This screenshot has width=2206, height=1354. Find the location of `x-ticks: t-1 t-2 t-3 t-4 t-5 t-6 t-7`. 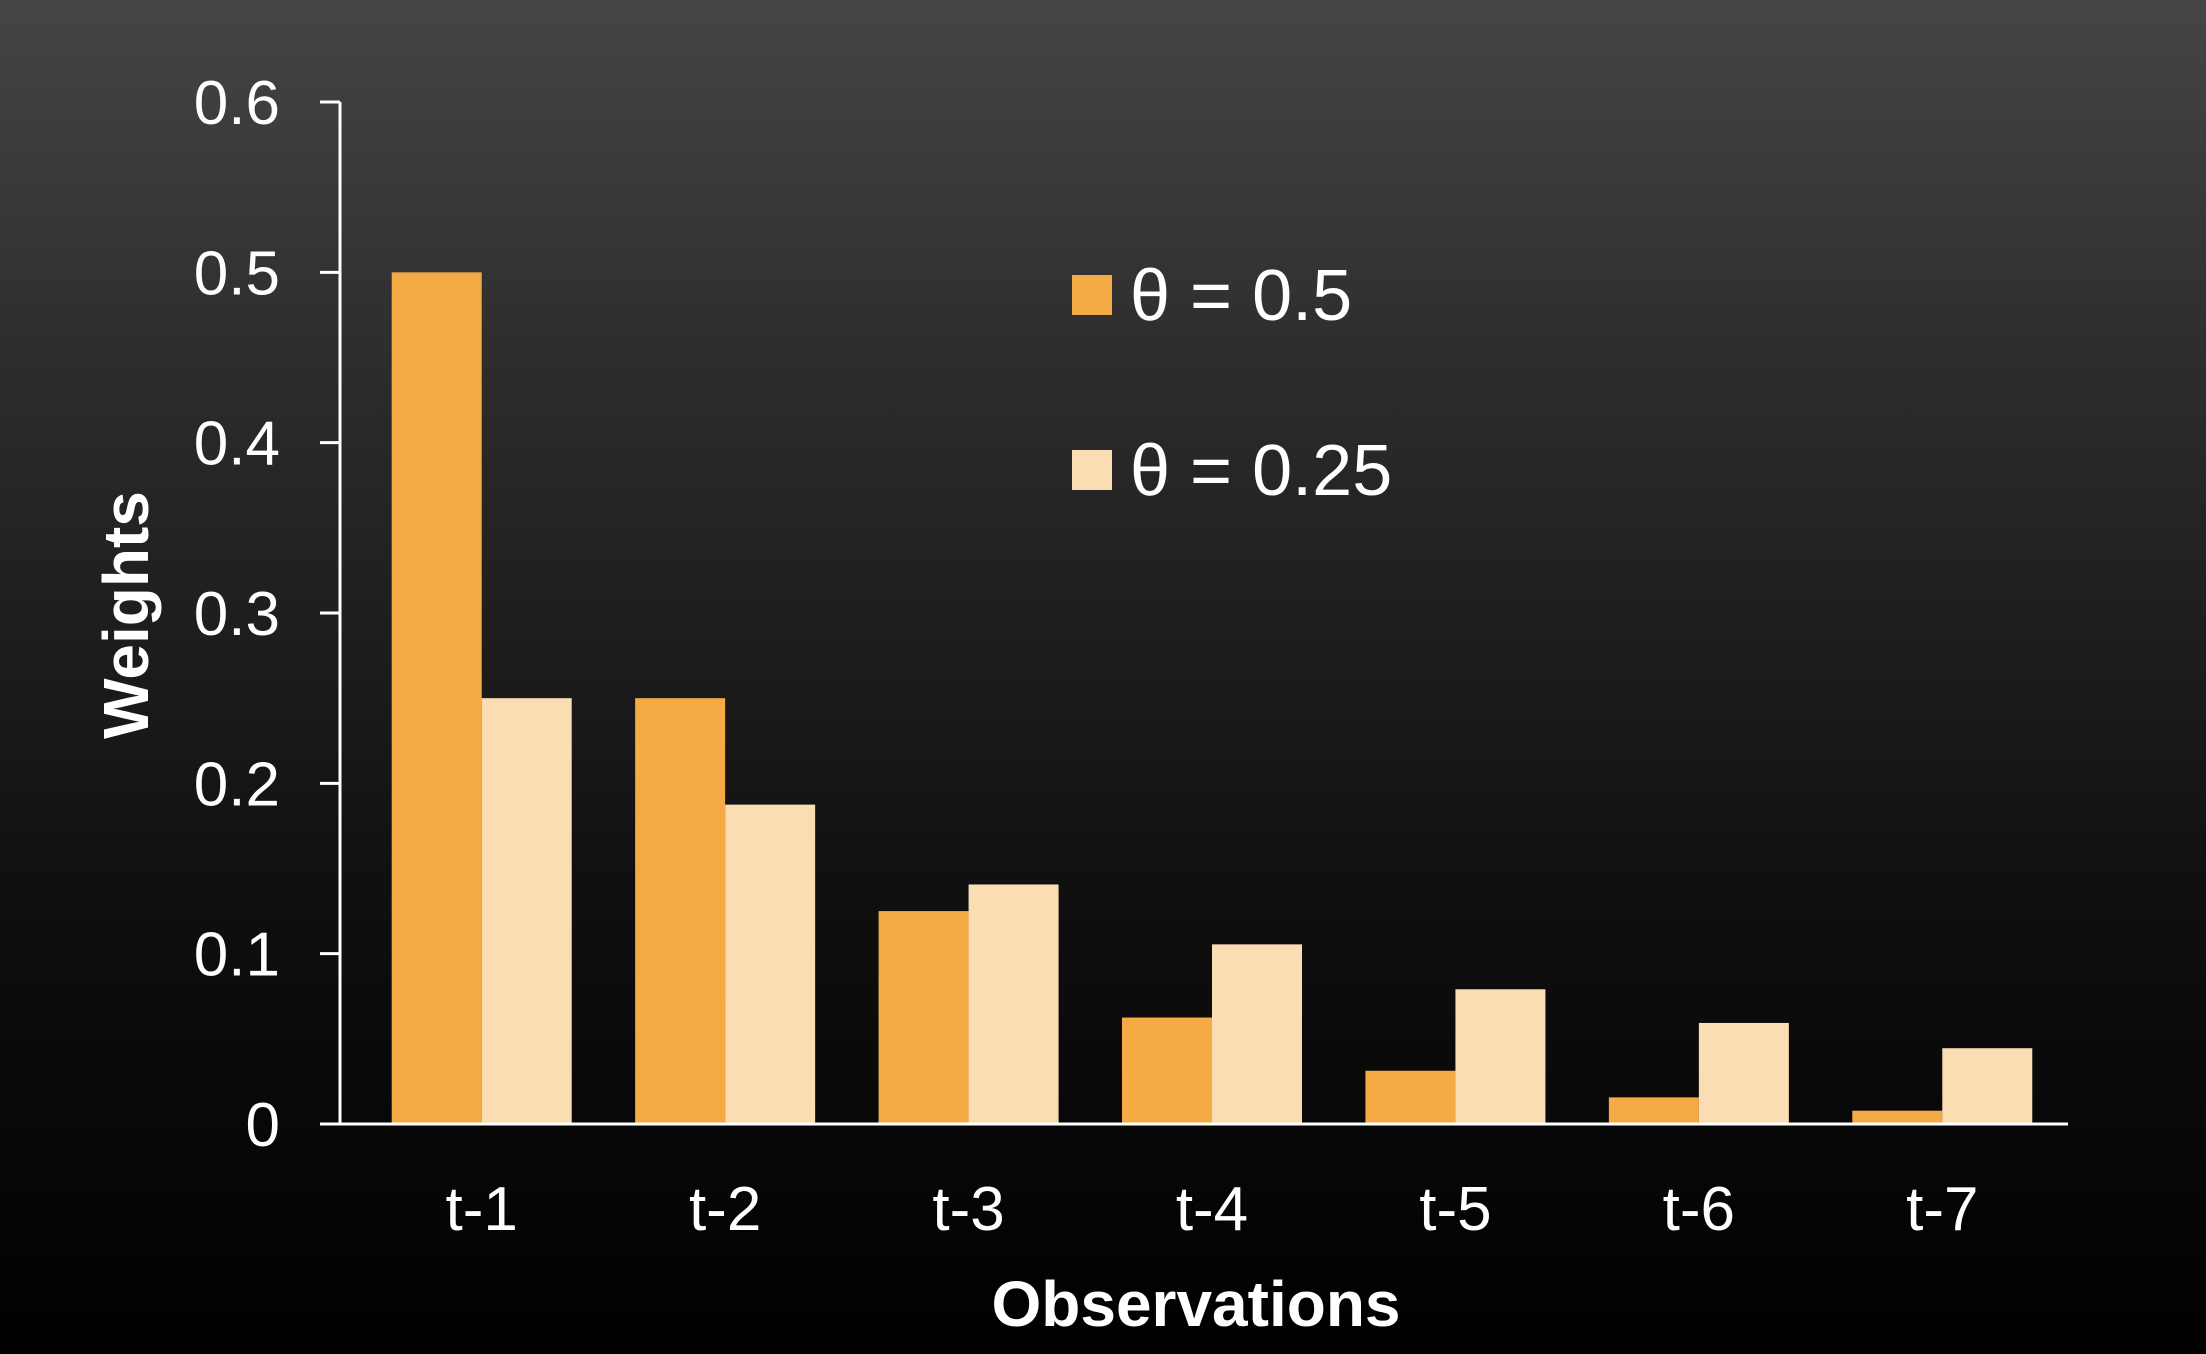

x-ticks: t-1 t-2 t-3 t-4 t-5 t-6 t-7 is located at coordinates (1212, 1209).